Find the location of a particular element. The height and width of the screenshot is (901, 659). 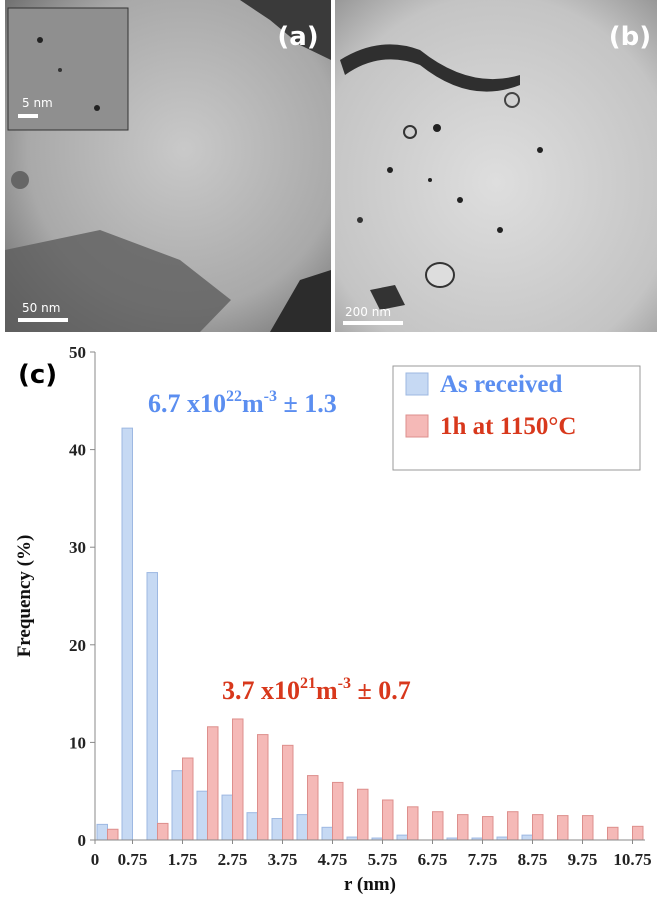

annotation: 6.7 x1022m-3 ± 1.3 is located at coordinates (242, 403).